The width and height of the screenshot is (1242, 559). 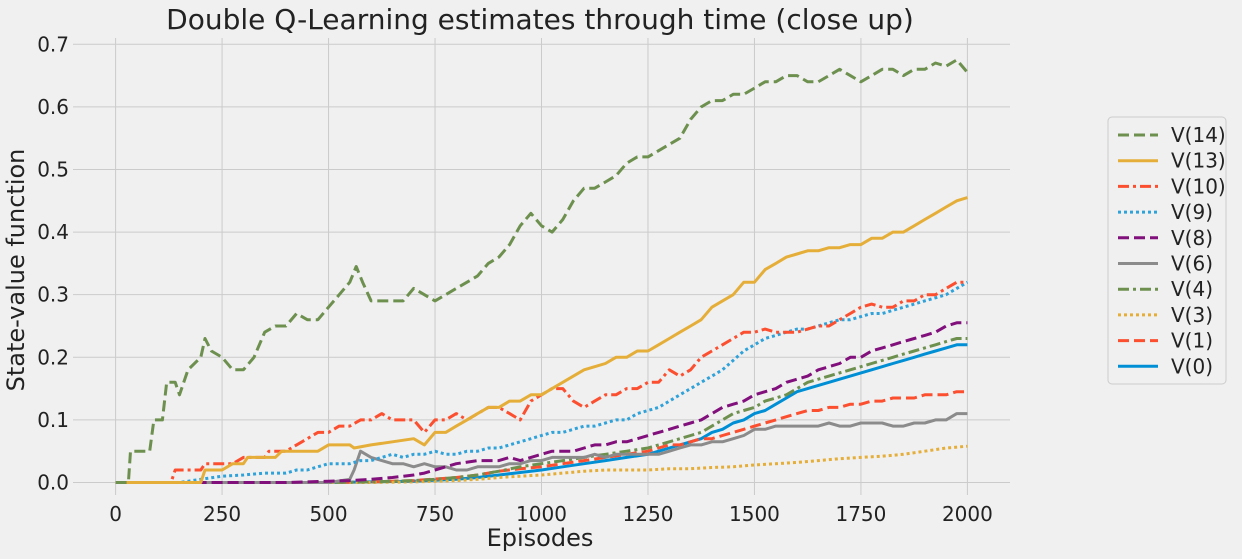 What do you see at coordinates (1192, 212) in the screenshot?
I see `legend-label: V(9)` at bounding box center [1192, 212].